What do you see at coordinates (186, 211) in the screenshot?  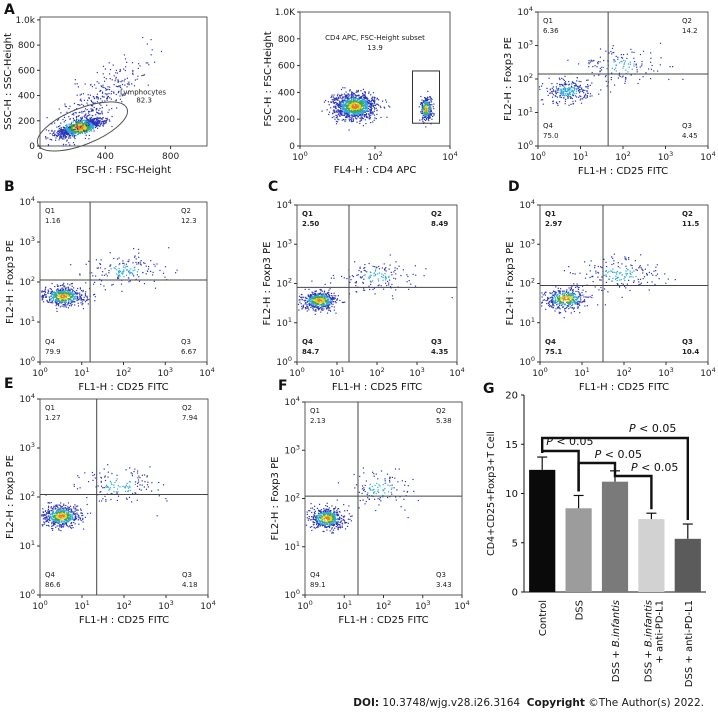 I see `quadrant-name: Q2` at bounding box center [186, 211].